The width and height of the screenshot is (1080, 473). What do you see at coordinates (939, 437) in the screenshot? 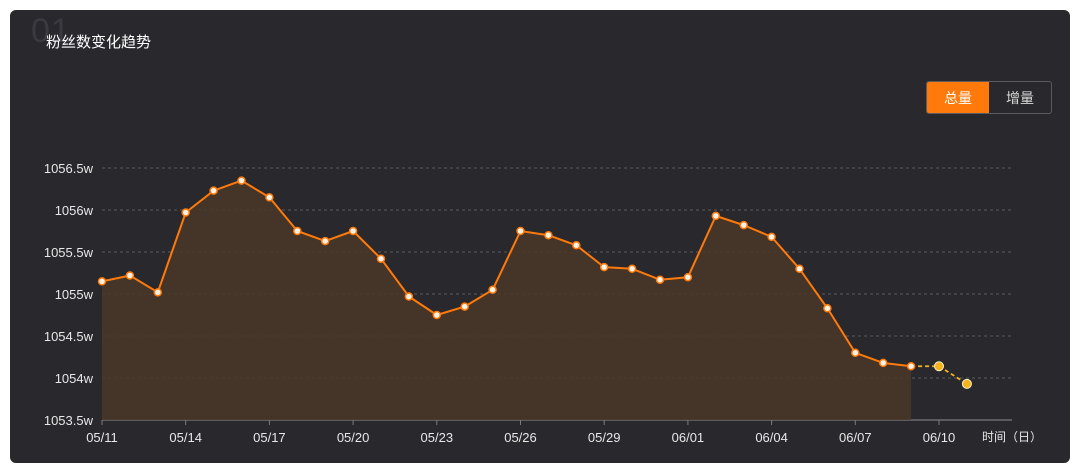
I see `x-tick-label: 06/10` at bounding box center [939, 437].